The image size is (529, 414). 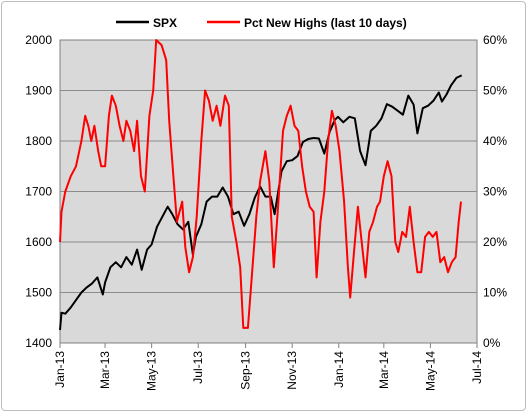 I want to click on y-right-tick-label: 10%, so click(x=495, y=293).